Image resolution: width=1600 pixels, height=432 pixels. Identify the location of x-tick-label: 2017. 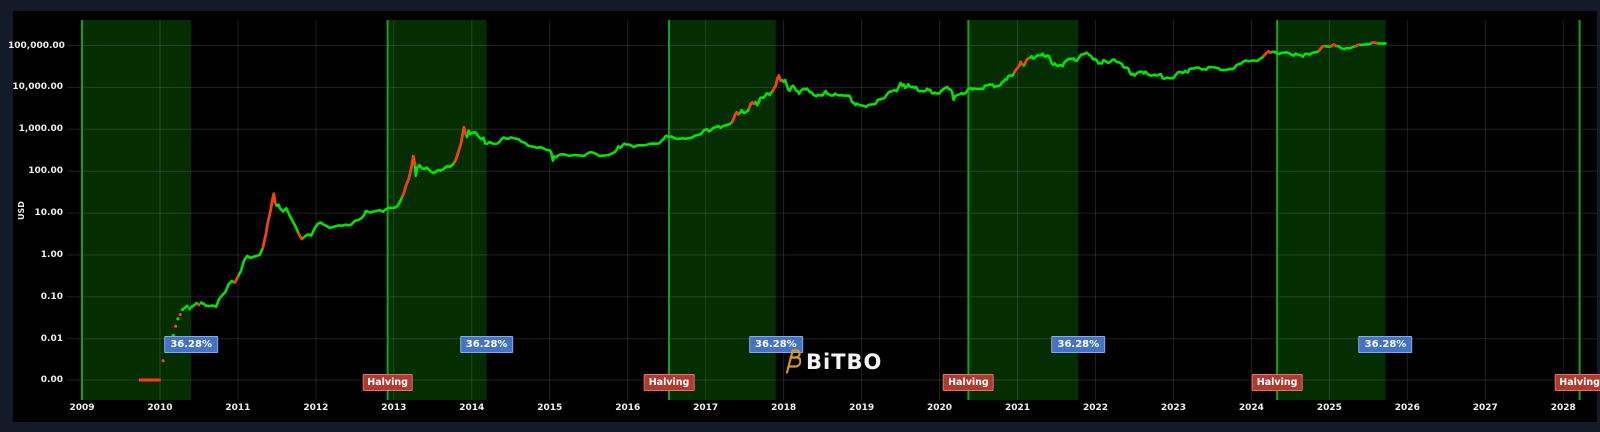
(706, 408).